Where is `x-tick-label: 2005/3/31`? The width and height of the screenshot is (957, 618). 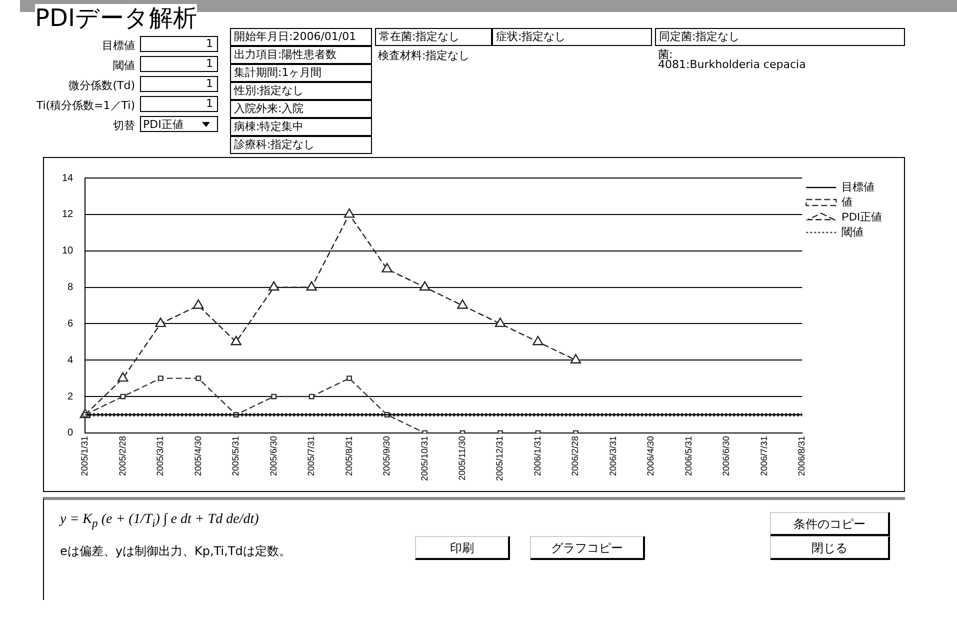 x-tick-label: 2005/3/31 is located at coordinates (160, 456).